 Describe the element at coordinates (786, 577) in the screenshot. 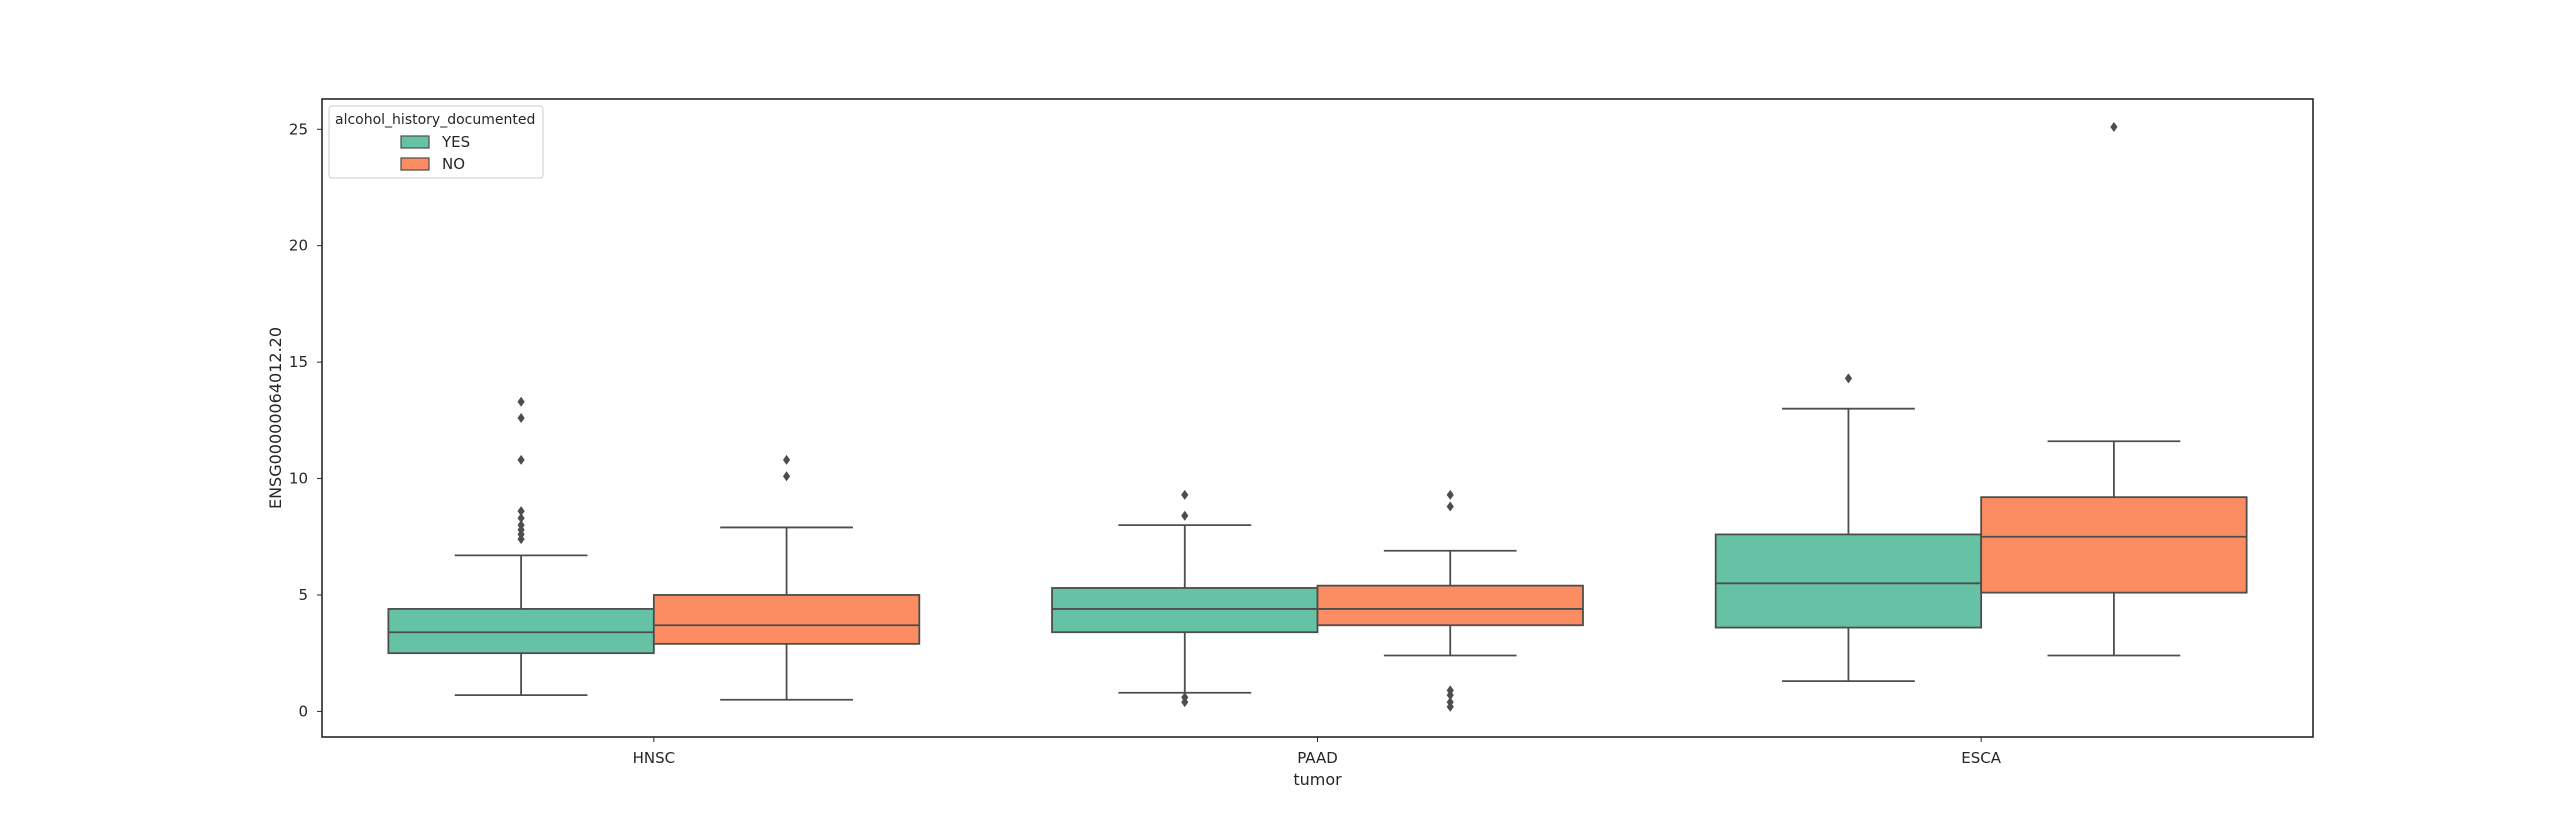

I see `box-hnsc-no` at that location.